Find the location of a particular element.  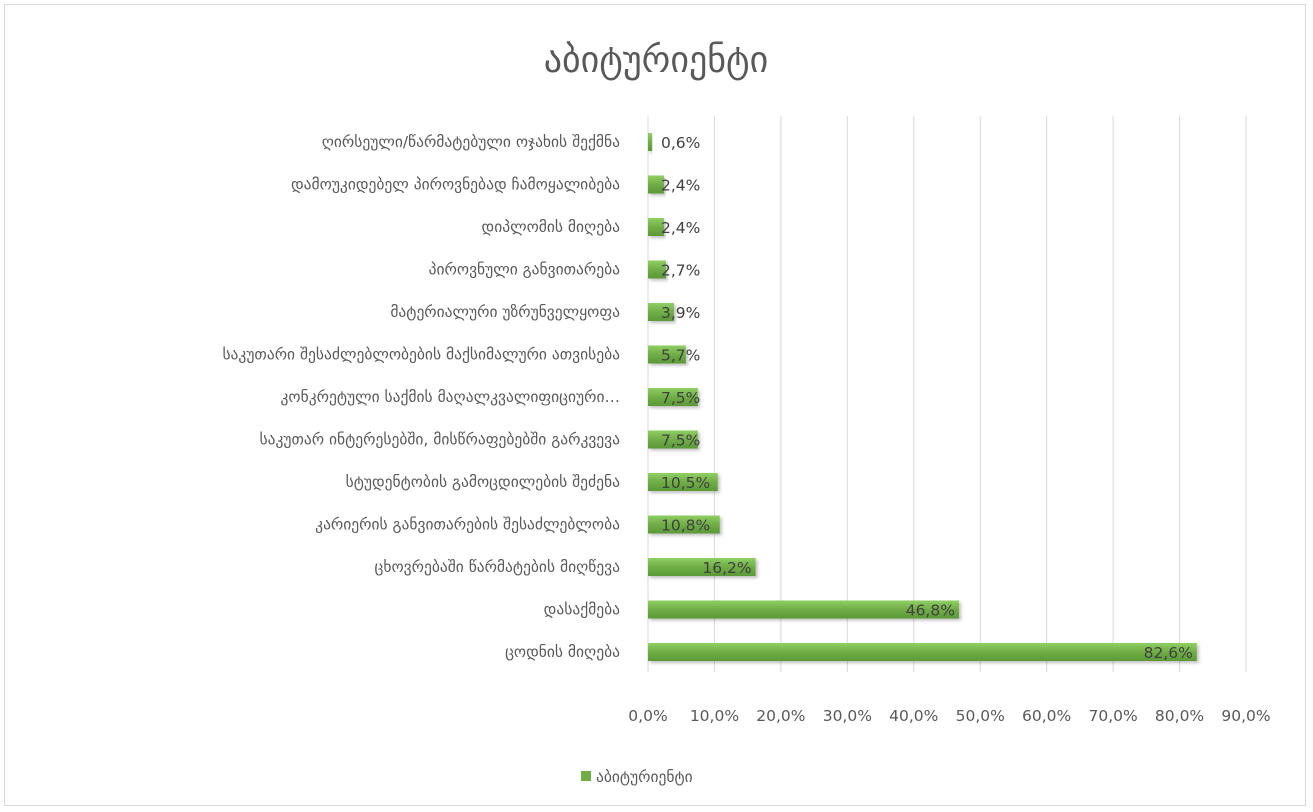

data-label: 10,8% is located at coordinates (685, 526).